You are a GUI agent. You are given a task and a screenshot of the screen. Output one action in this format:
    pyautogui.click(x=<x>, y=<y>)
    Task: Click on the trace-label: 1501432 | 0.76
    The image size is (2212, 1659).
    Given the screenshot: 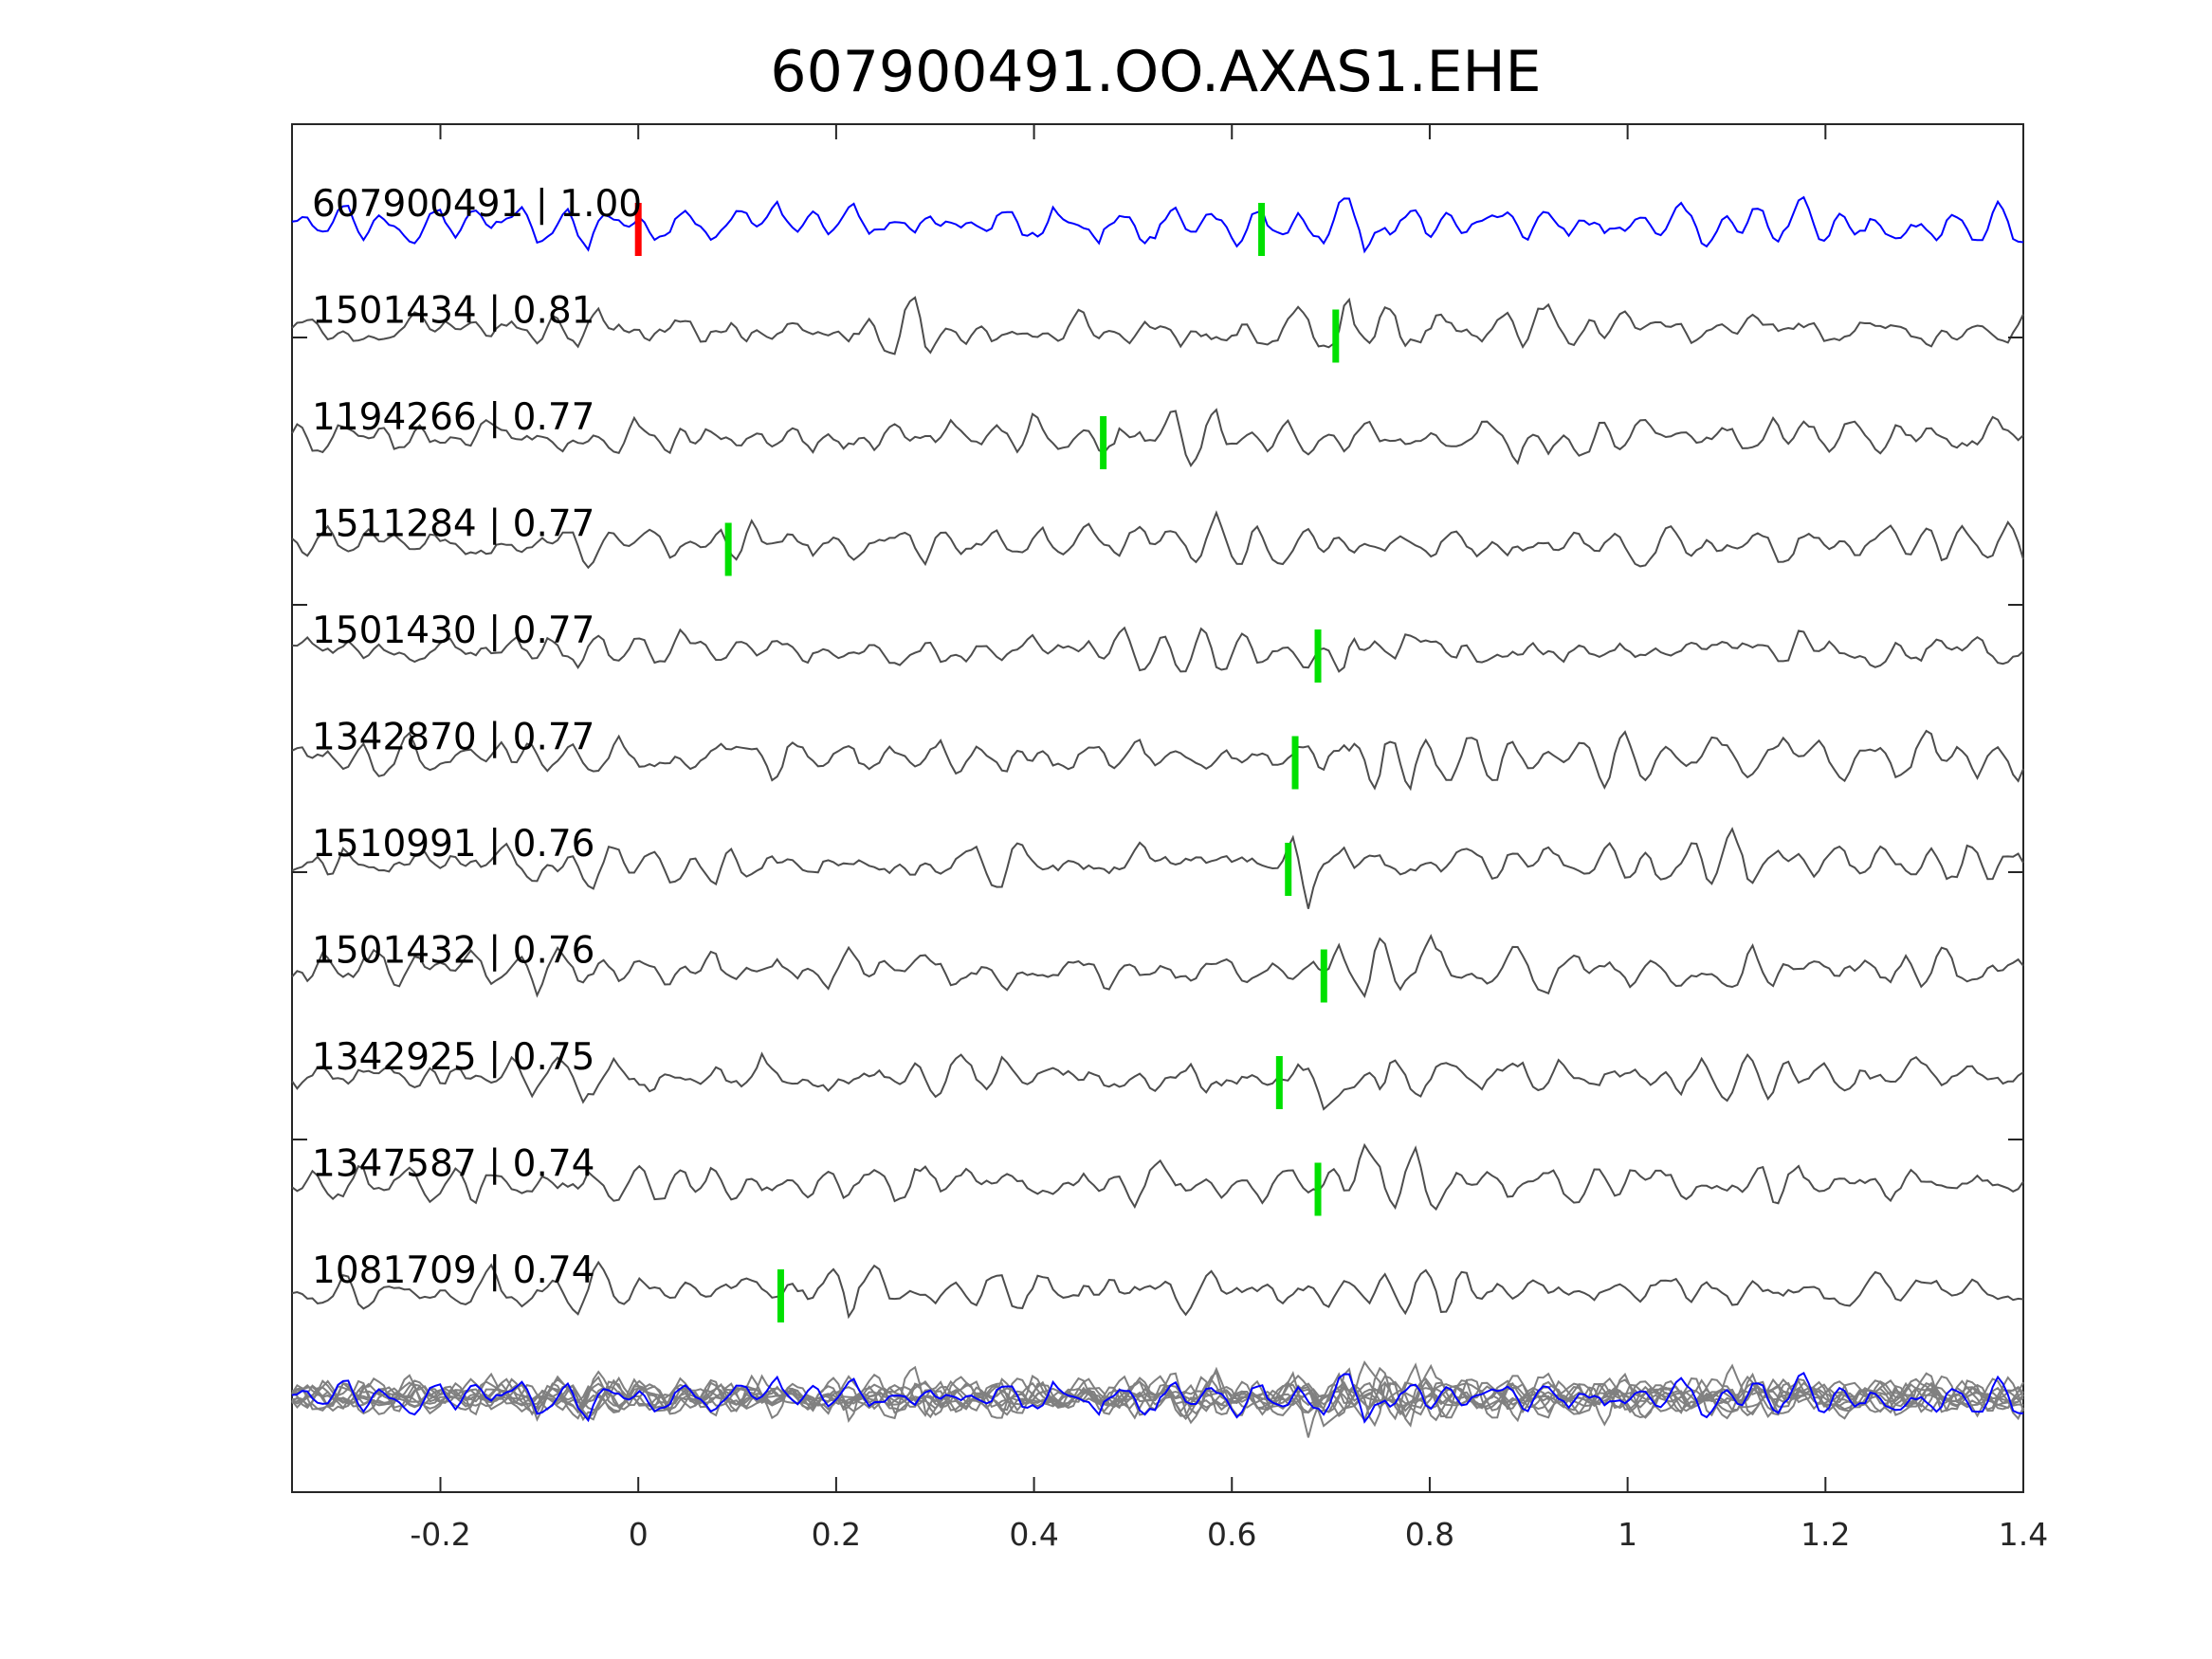 What is the action you would take?
    pyautogui.click(x=453, y=951)
    